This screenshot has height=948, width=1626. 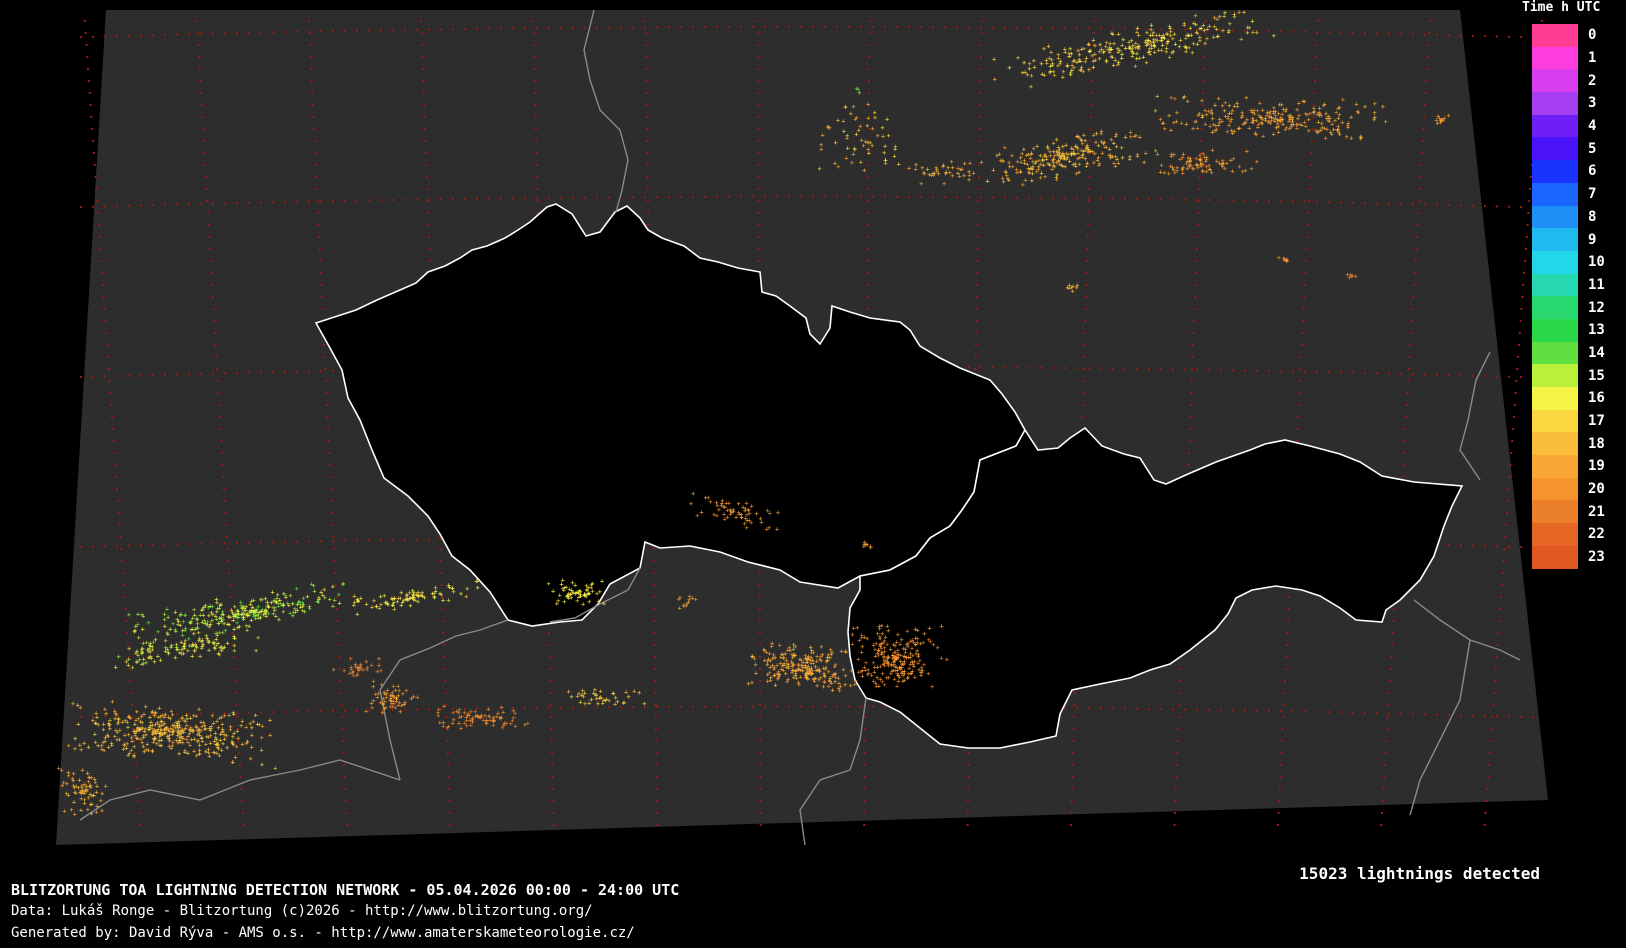 I want to click on legend-hour-label: 6, so click(x=1592, y=171).